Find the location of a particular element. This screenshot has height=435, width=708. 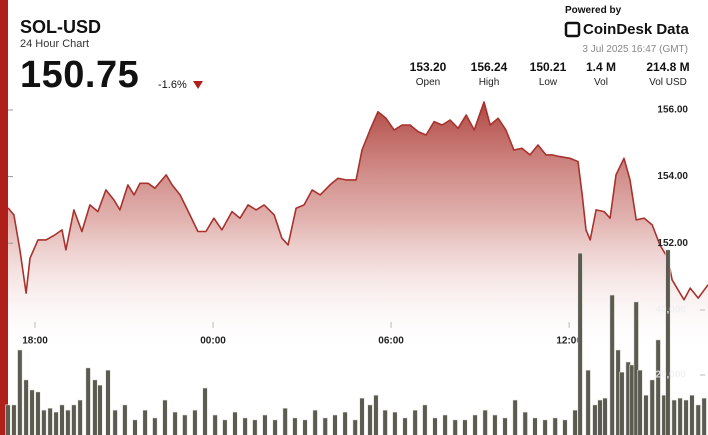

y-tick-label: 156.00 is located at coordinates (672, 110).